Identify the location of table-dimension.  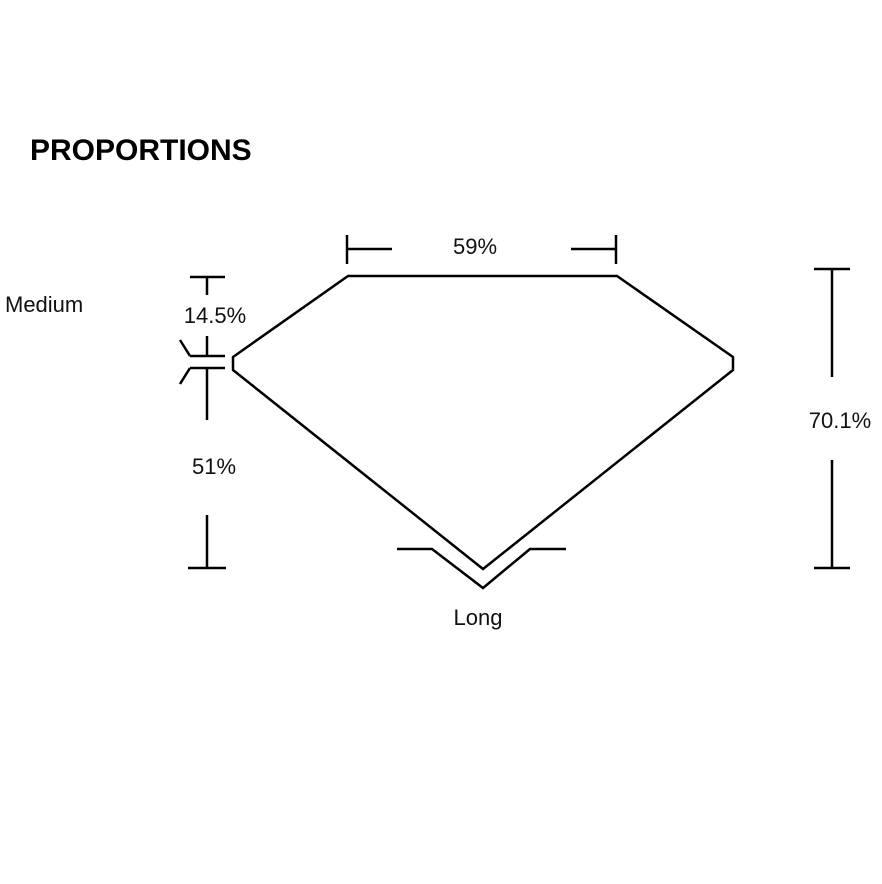
(481, 249).